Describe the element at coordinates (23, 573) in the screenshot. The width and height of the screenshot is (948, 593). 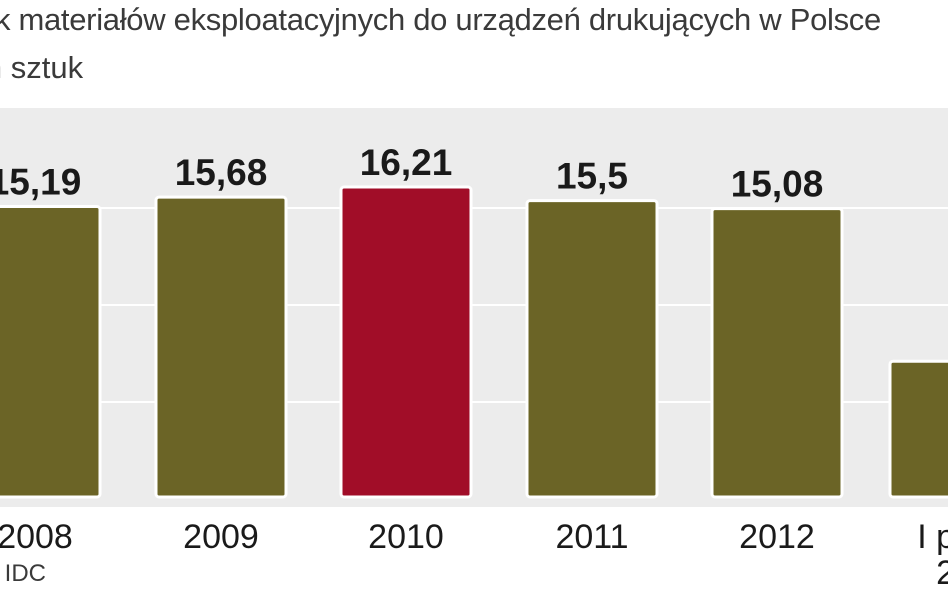
I see `source-note: o: IDC` at that location.